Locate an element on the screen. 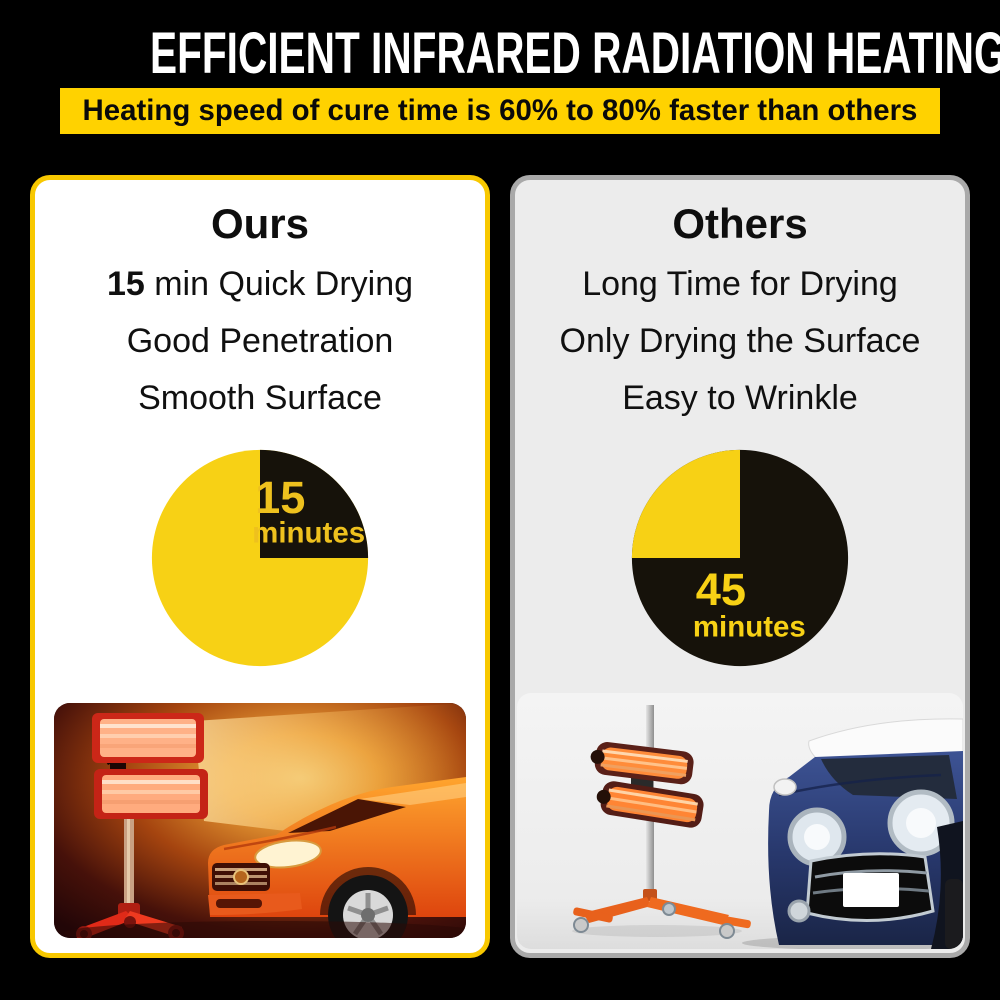  ours-feature-penetration: Good Penetration is located at coordinates (260, 341).